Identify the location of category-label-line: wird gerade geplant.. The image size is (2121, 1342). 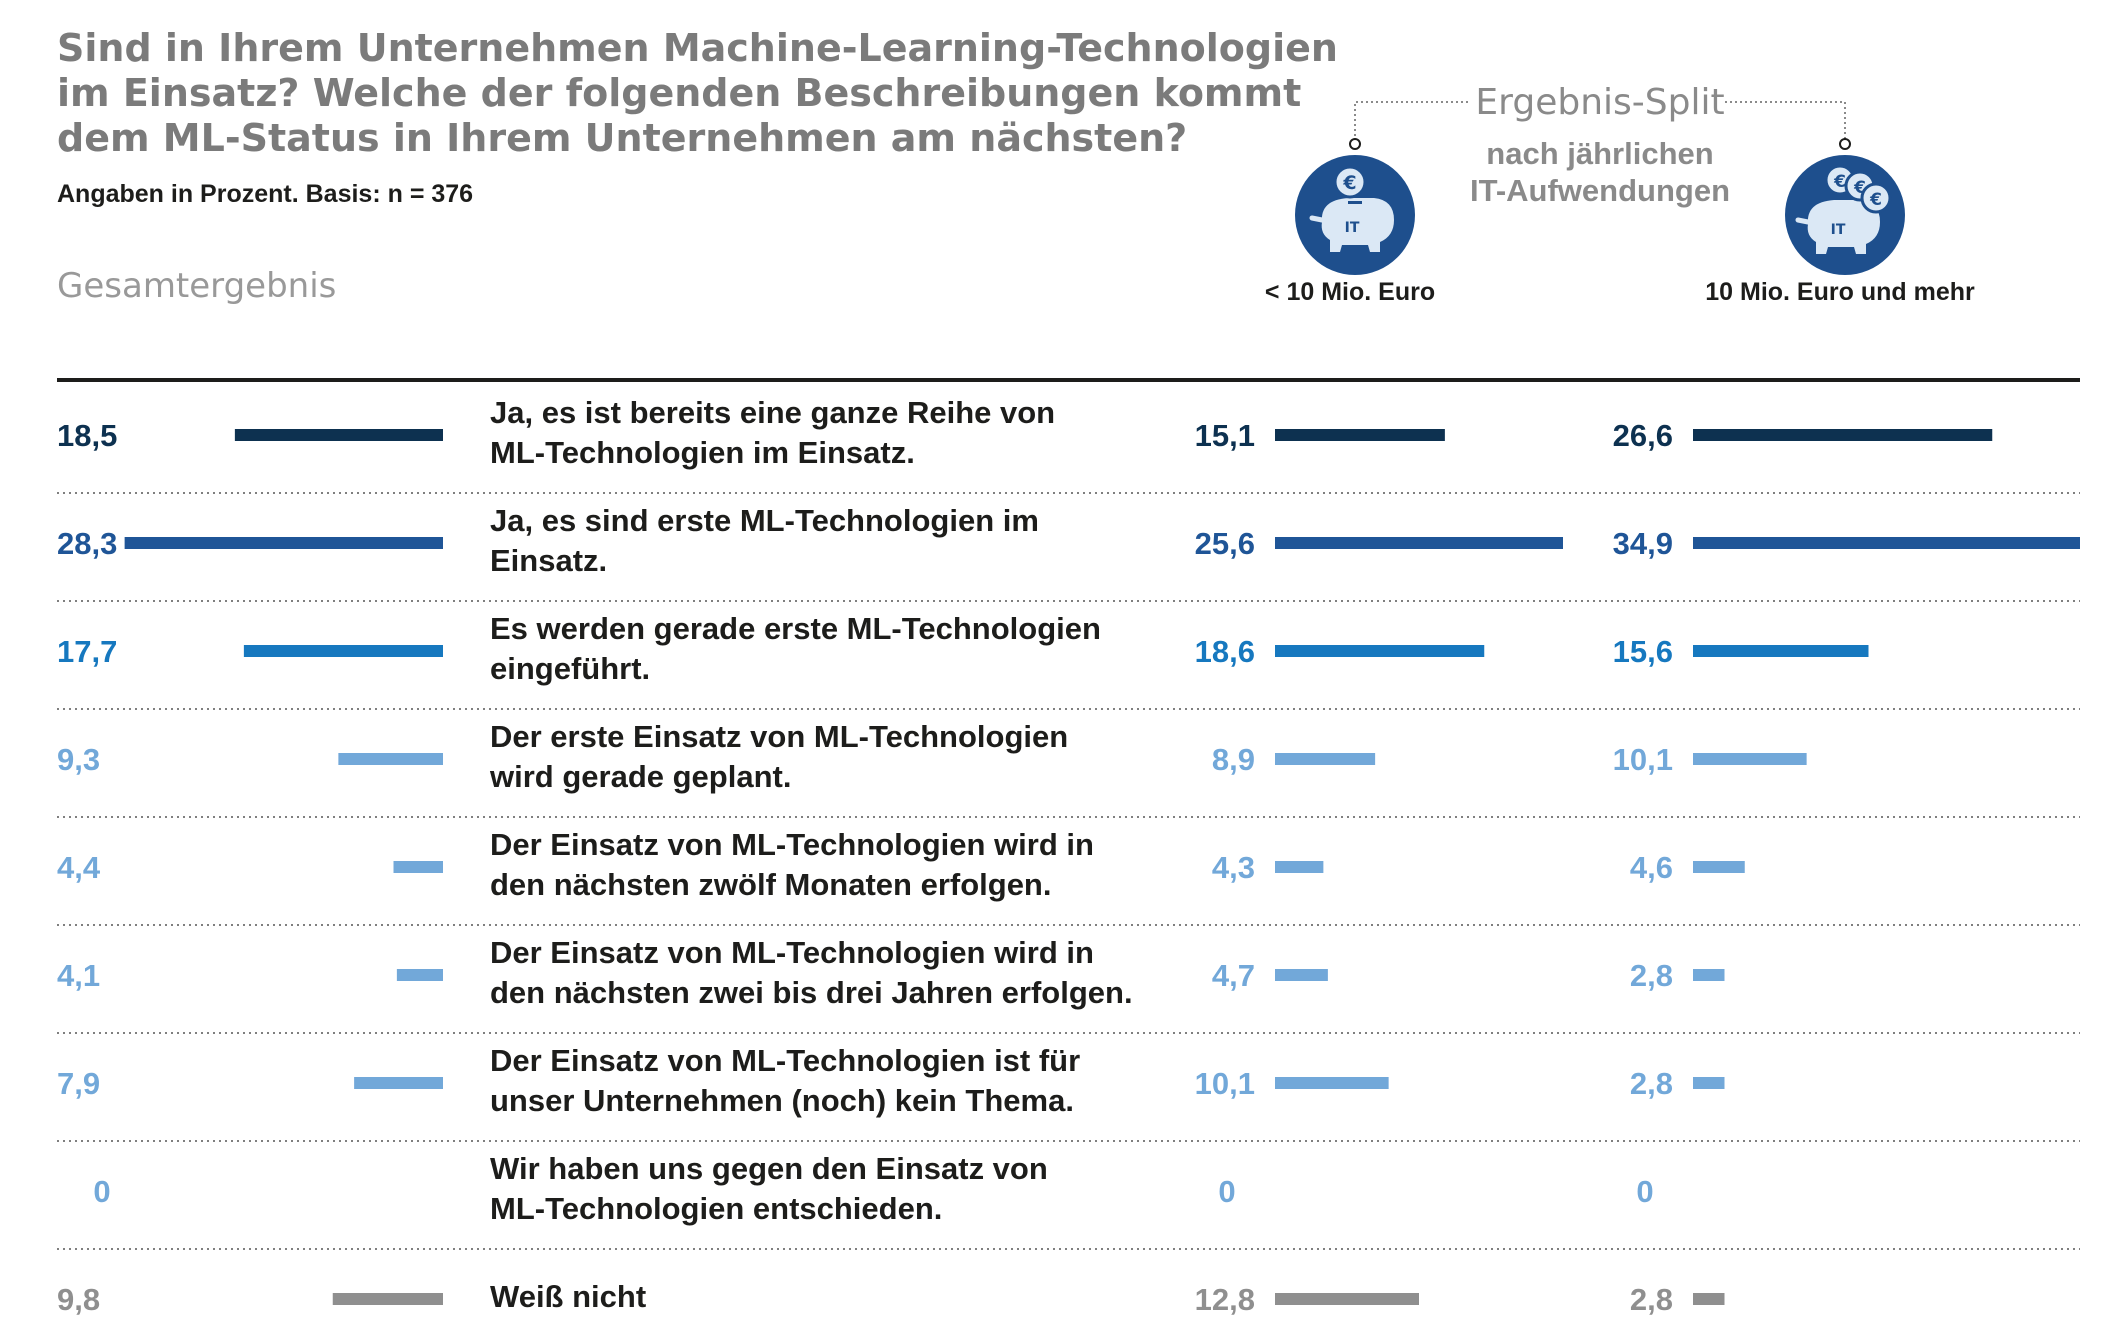
(641, 776).